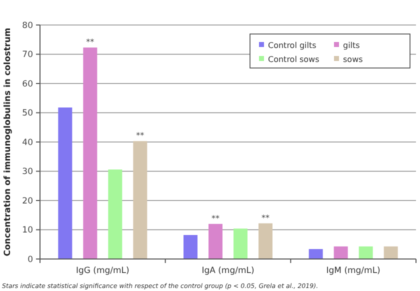  Describe the element at coordinates (353, 59) in the screenshot. I see `legend-label: sows` at that location.